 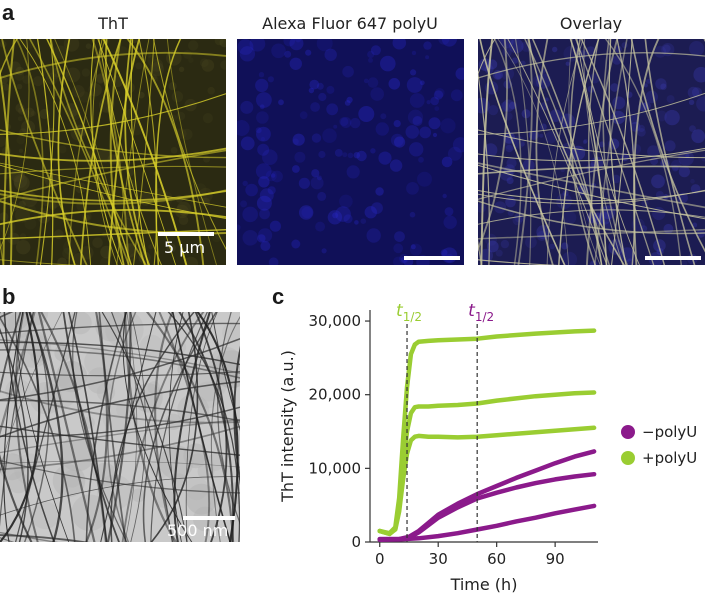 What do you see at coordinates (8, 12) in the screenshot?
I see `panel-a-letter: a` at bounding box center [8, 12].